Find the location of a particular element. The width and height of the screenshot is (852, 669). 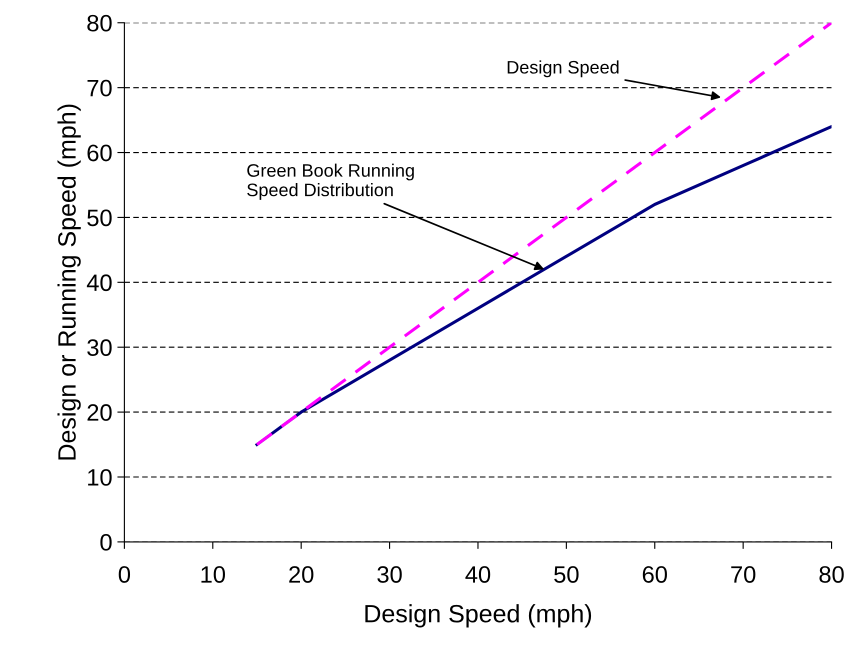

x-tick-label: 40 is located at coordinates (477, 574).